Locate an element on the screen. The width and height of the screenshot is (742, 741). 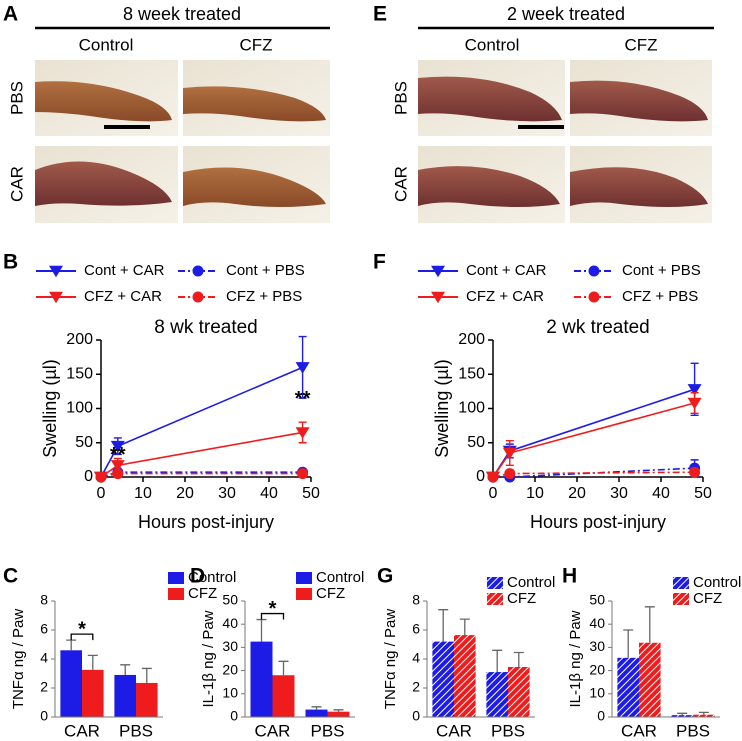
x-tick-label: 40 is located at coordinates (269, 493).